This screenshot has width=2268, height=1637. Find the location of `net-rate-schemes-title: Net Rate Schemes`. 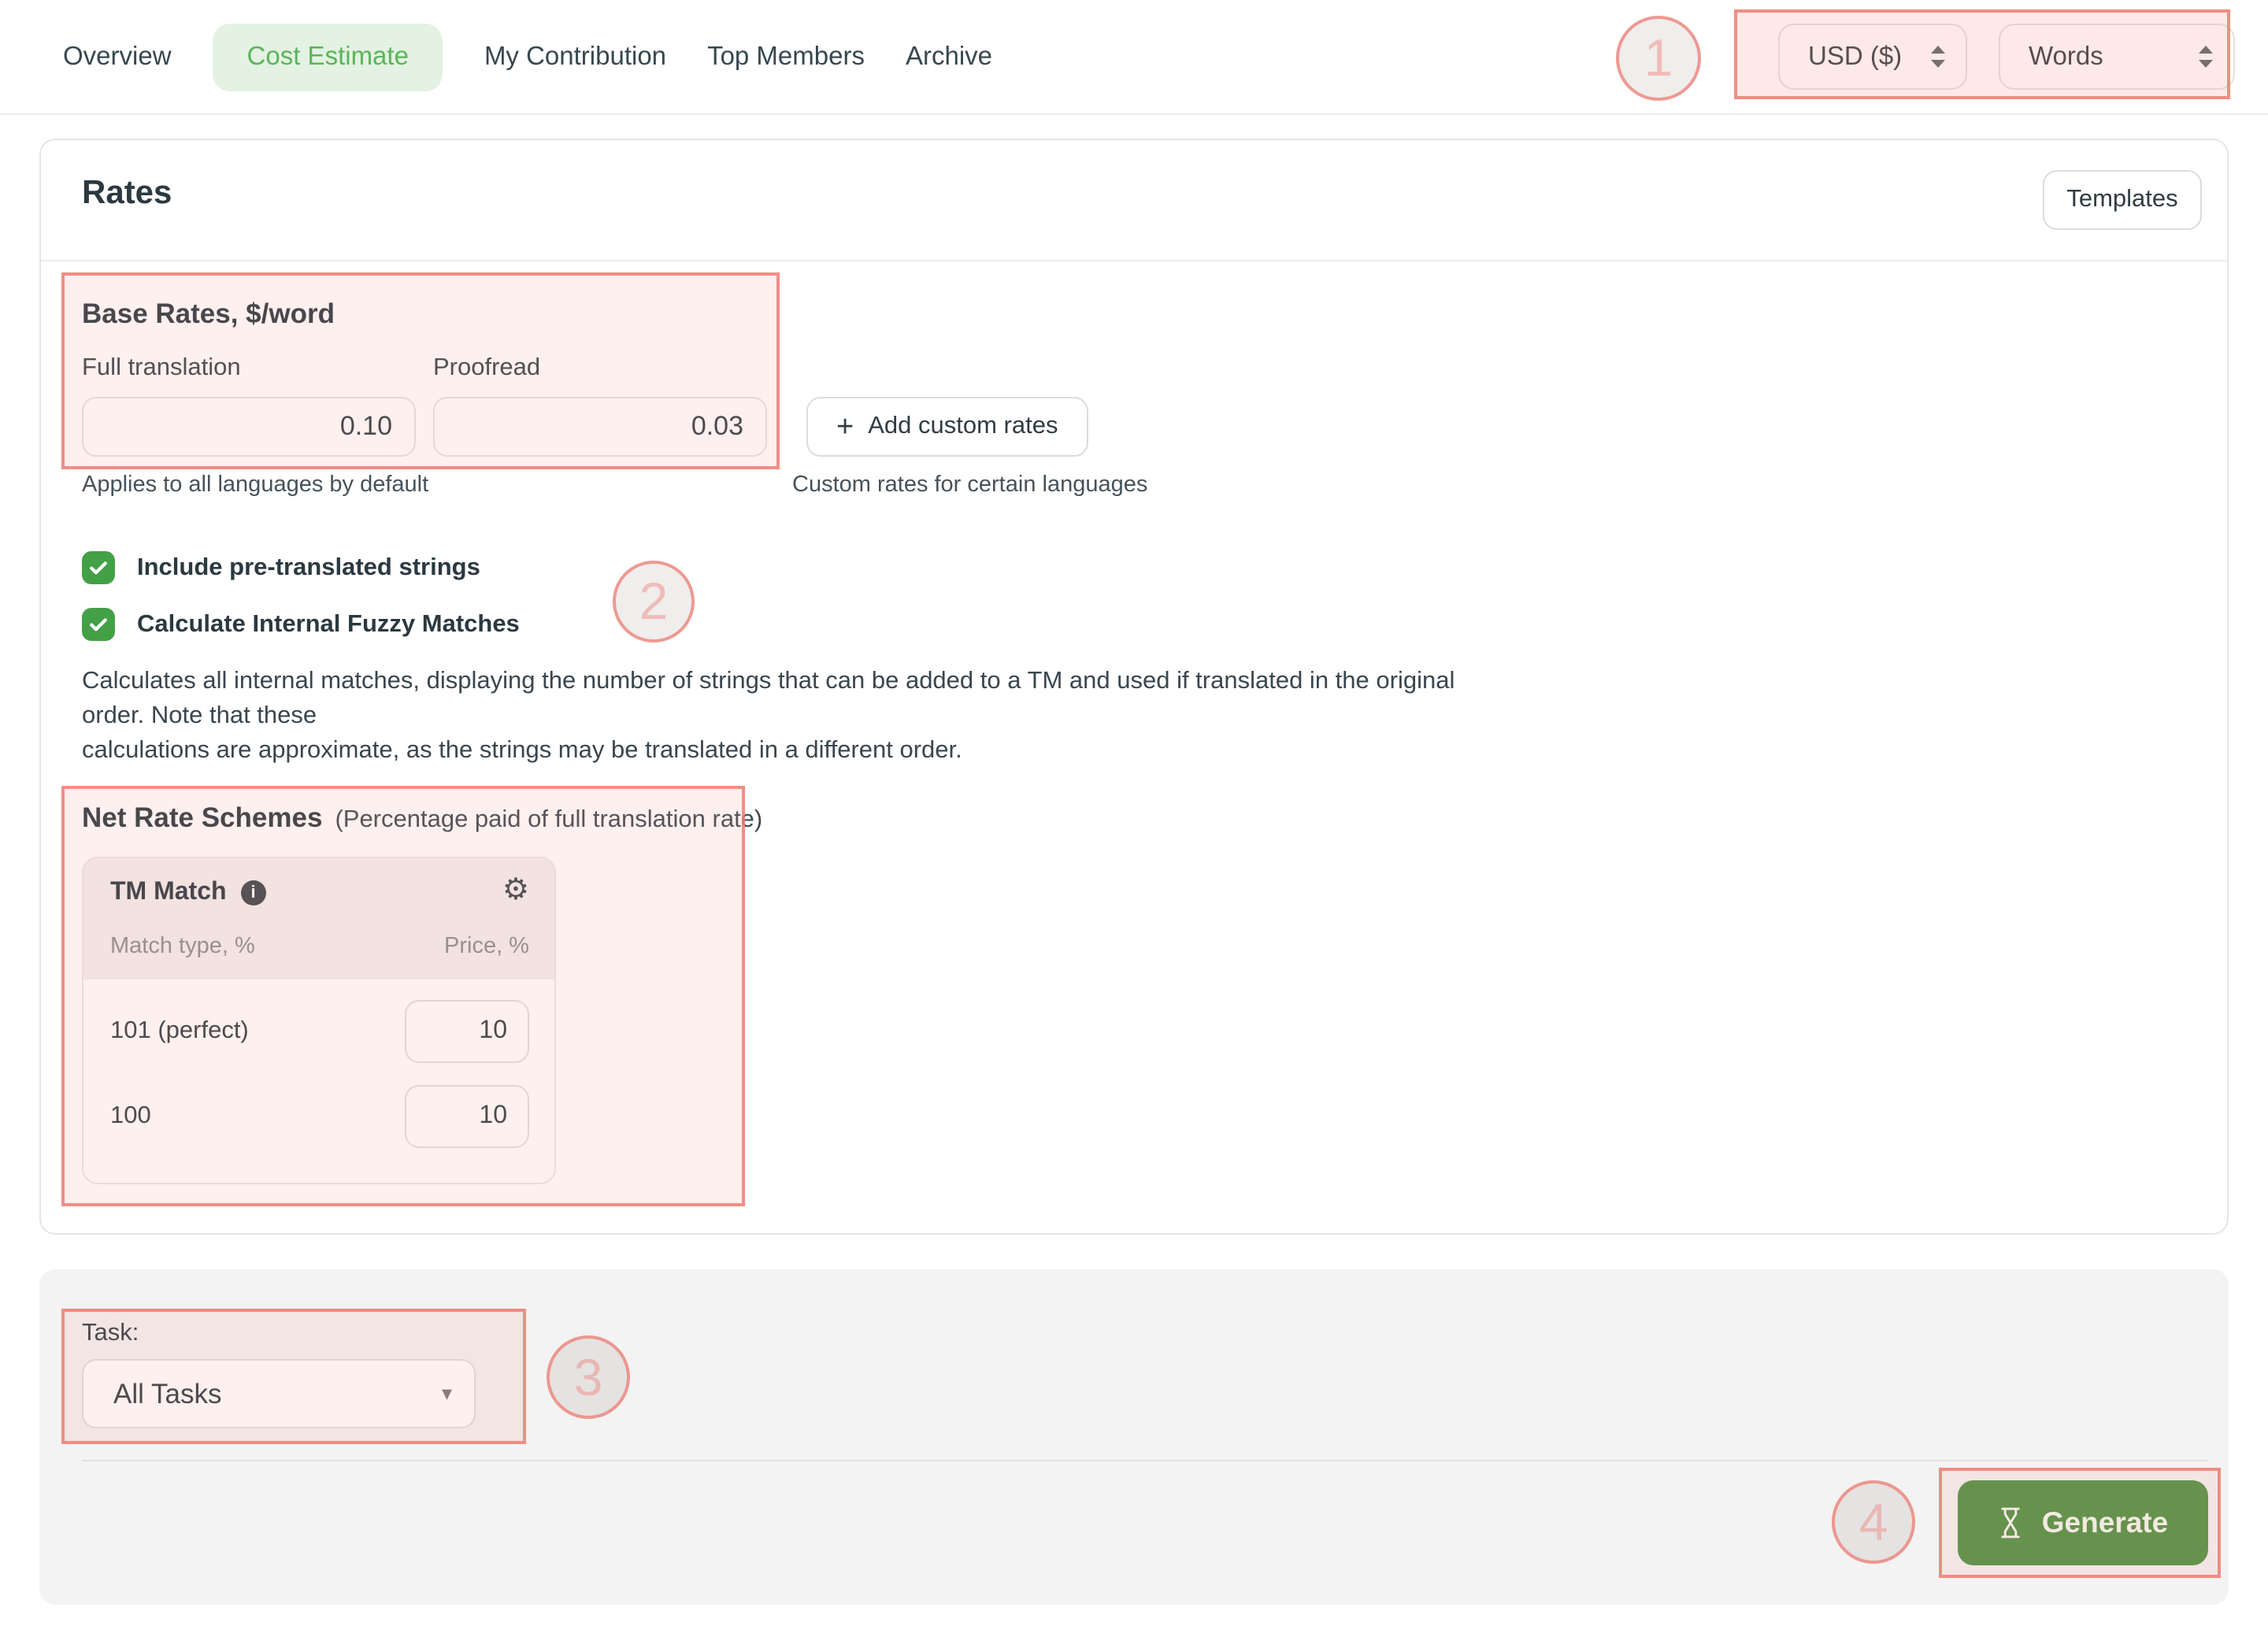

net-rate-schemes-title: Net Rate Schemes is located at coordinates (202, 817).